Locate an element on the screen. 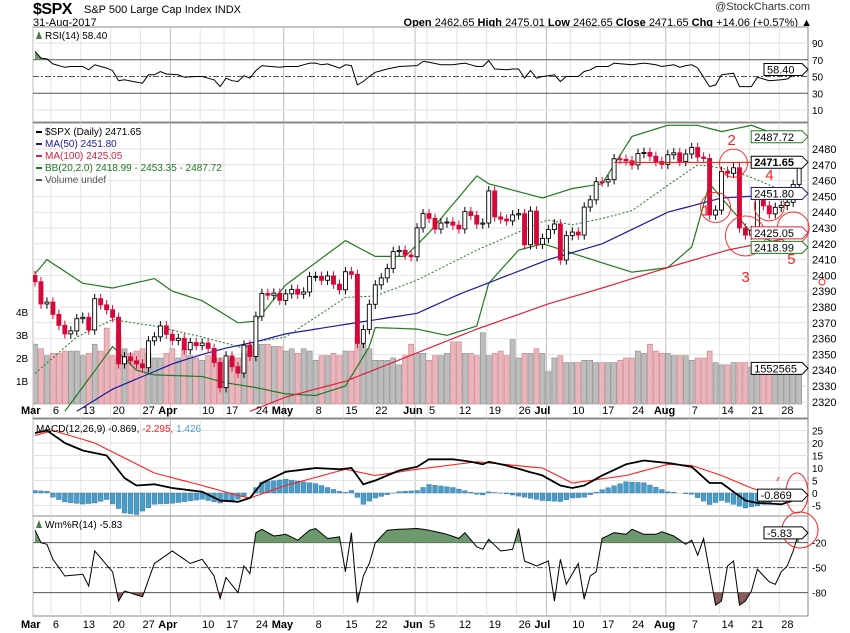 The width and height of the screenshot is (850, 633). wr-axis-label: -50 is located at coordinates (819, 569).